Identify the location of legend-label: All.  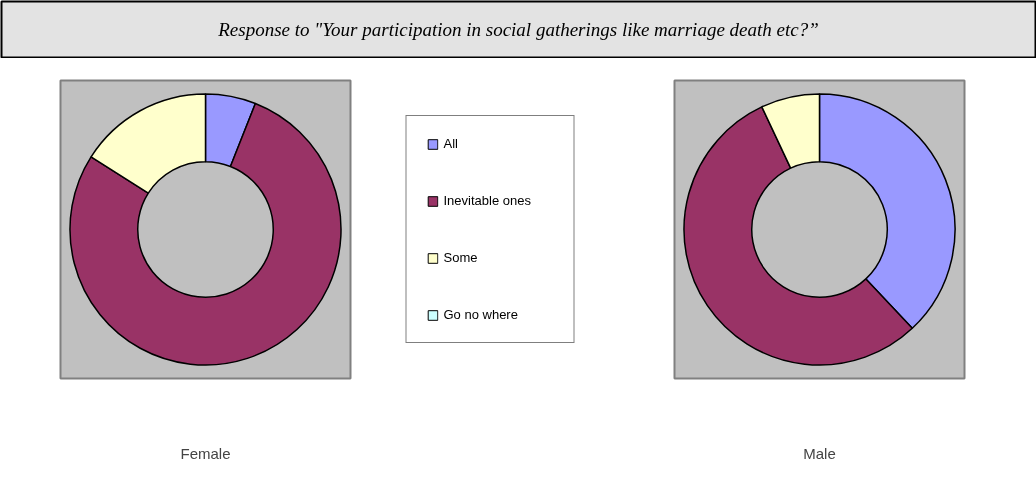
(451, 143).